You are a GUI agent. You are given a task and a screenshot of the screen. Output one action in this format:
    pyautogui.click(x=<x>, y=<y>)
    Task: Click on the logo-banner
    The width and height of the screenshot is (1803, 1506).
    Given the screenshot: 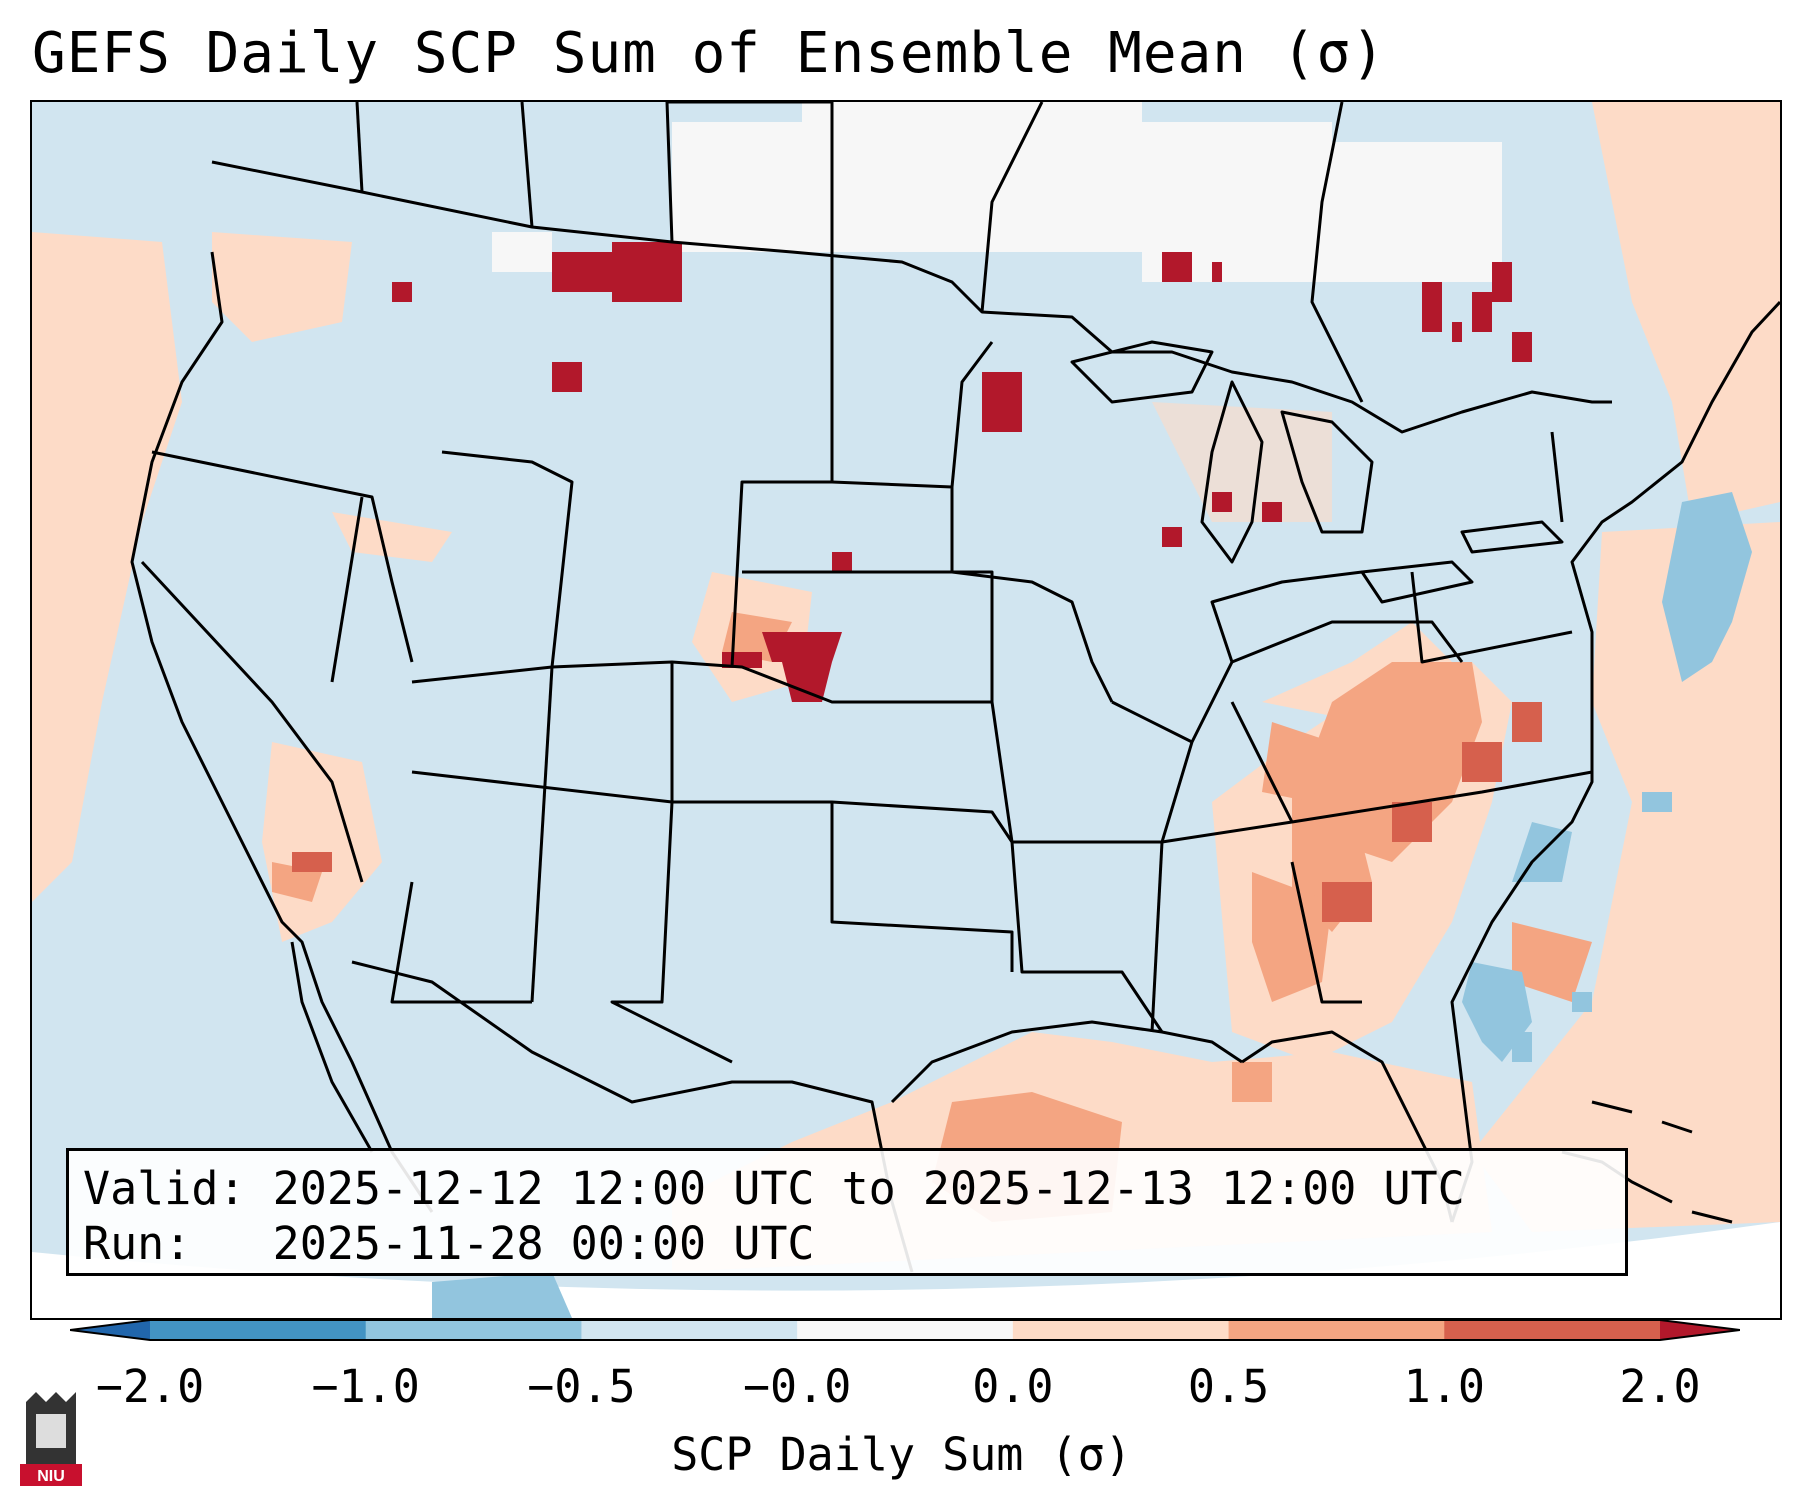 What is the action you would take?
    pyautogui.click(x=51, y=1475)
    